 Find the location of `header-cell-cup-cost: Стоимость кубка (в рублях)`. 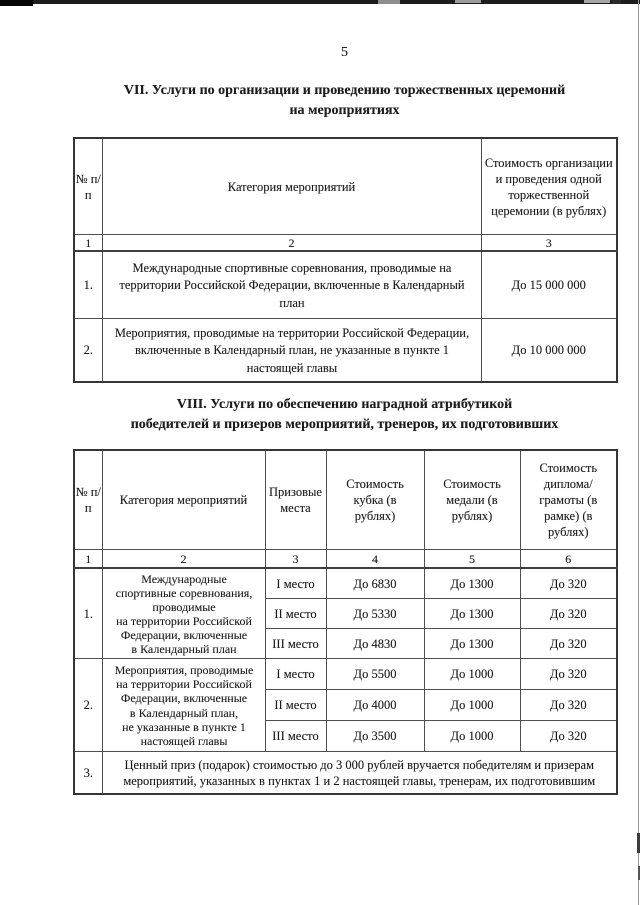

header-cell-cup-cost: Стоимость кубка (в рублях) is located at coordinates (375, 499).